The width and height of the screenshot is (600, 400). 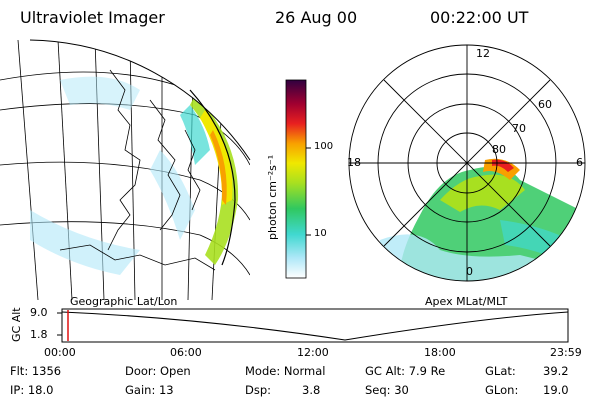 I want to click on coastline, so click(x=137, y=170).